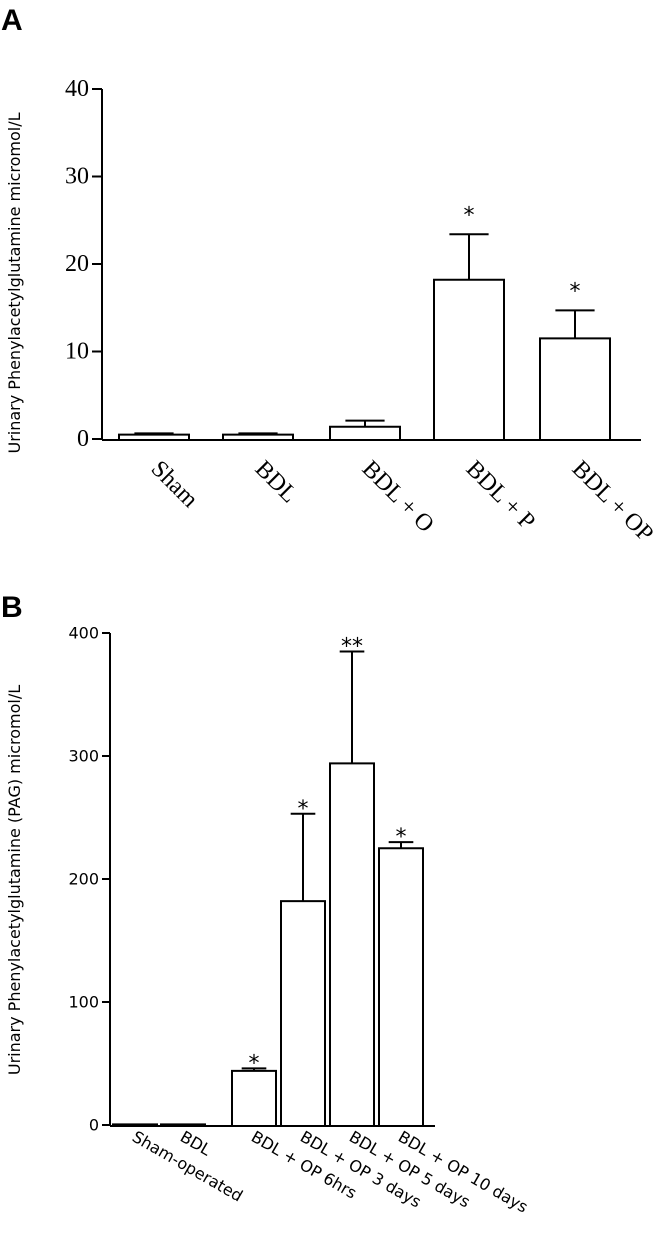 The width and height of the screenshot is (667, 1241). What do you see at coordinates (174, 484) in the screenshot?
I see `panel-a-category-label: Sham` at bounding box center [174, 484].